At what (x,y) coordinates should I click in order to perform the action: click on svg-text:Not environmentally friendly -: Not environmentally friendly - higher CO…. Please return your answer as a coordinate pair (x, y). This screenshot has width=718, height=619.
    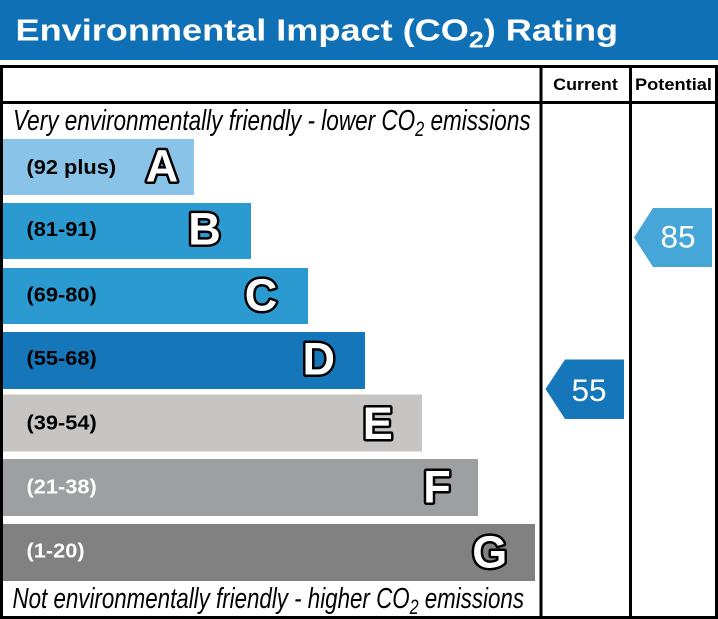
    Looking at the image, I should click on (269, 600).